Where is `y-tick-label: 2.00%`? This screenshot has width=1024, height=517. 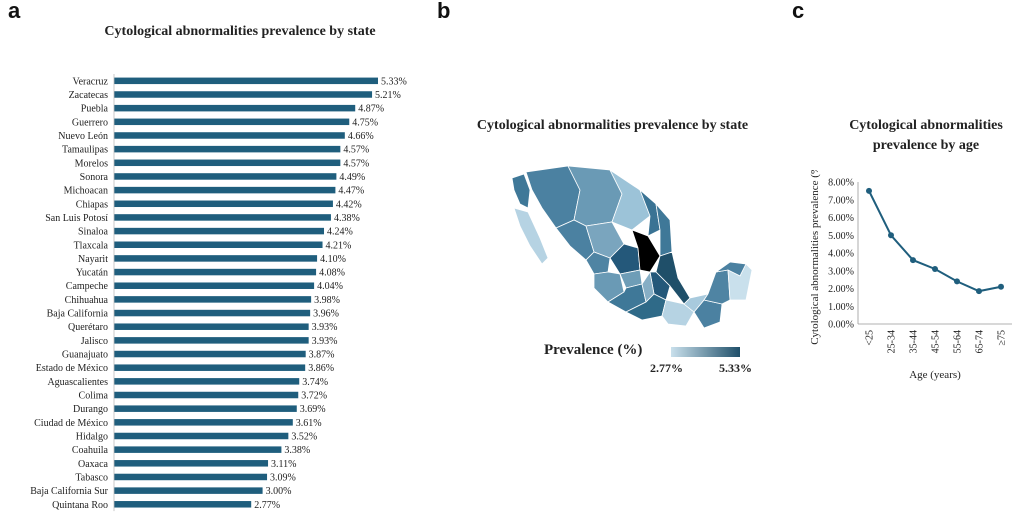
y-tick-label: 2.00% is located at coordinates (841, 289).